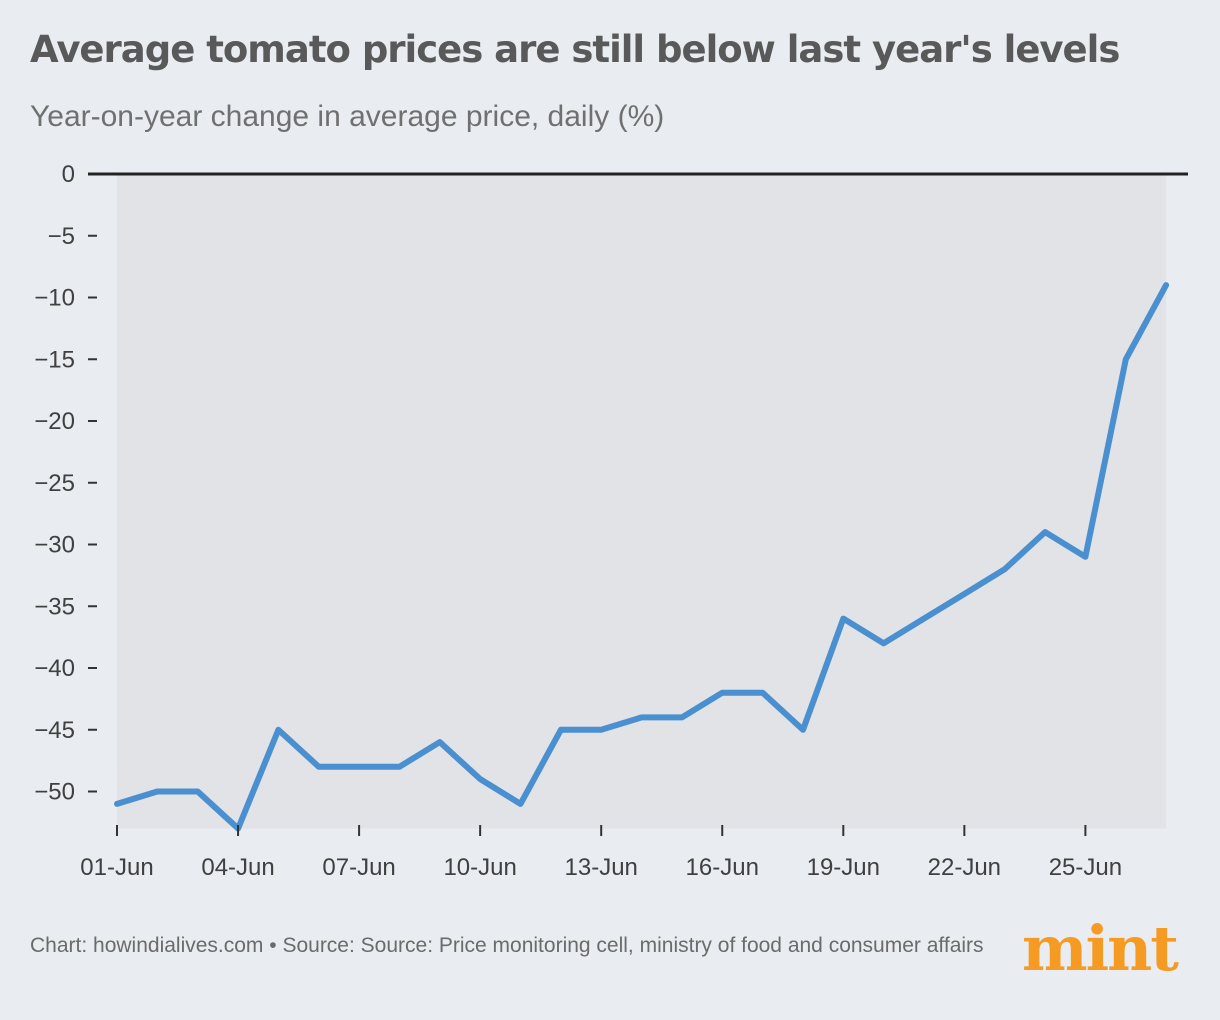 The width and height of the screenshot is (1220, 1020). Describe the element at coordinates (54, 298) in the screenshot. I see `y-tick-label: −10` at that location.